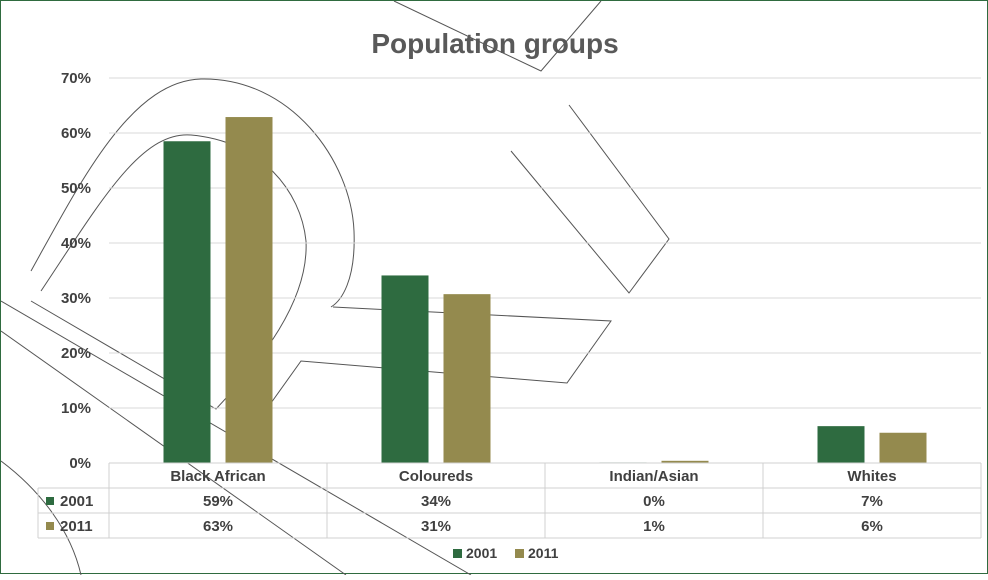 The height and width of the screenshot is (580, 988). Describe the element at coordinates (506, 553) in the screenshot. I see `legend: 2001 2011` at that location.